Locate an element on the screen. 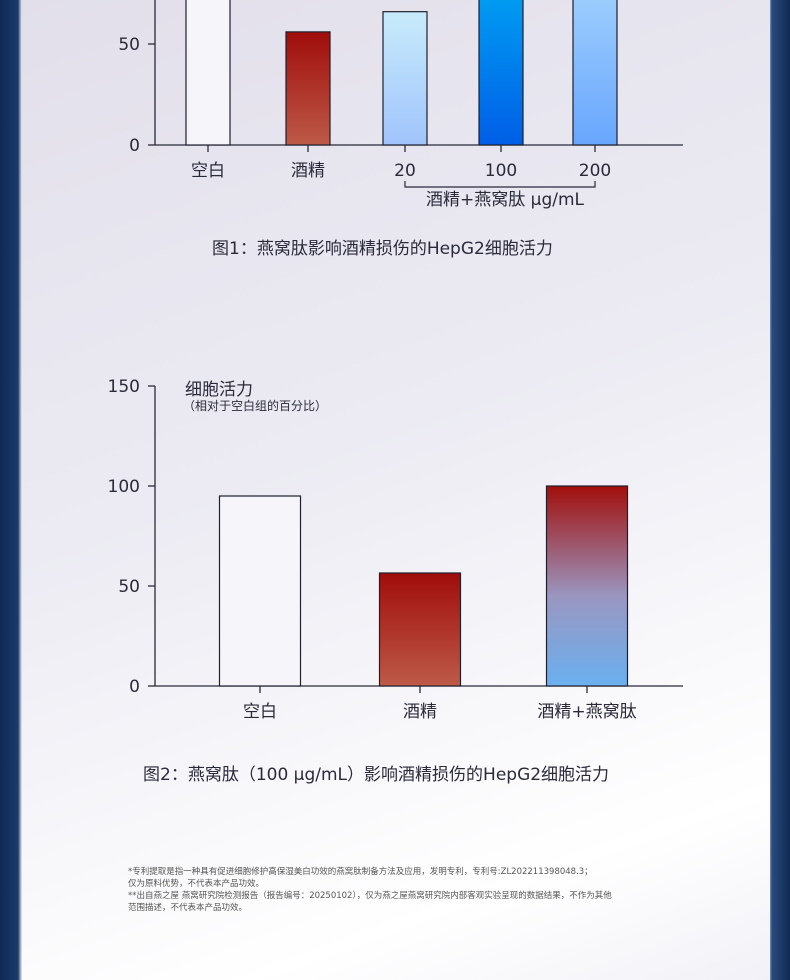 This screenshot has width=790, height=980. group-label: 酒精+燕窝肽 μg/mL is located at coordinates (505, 200).